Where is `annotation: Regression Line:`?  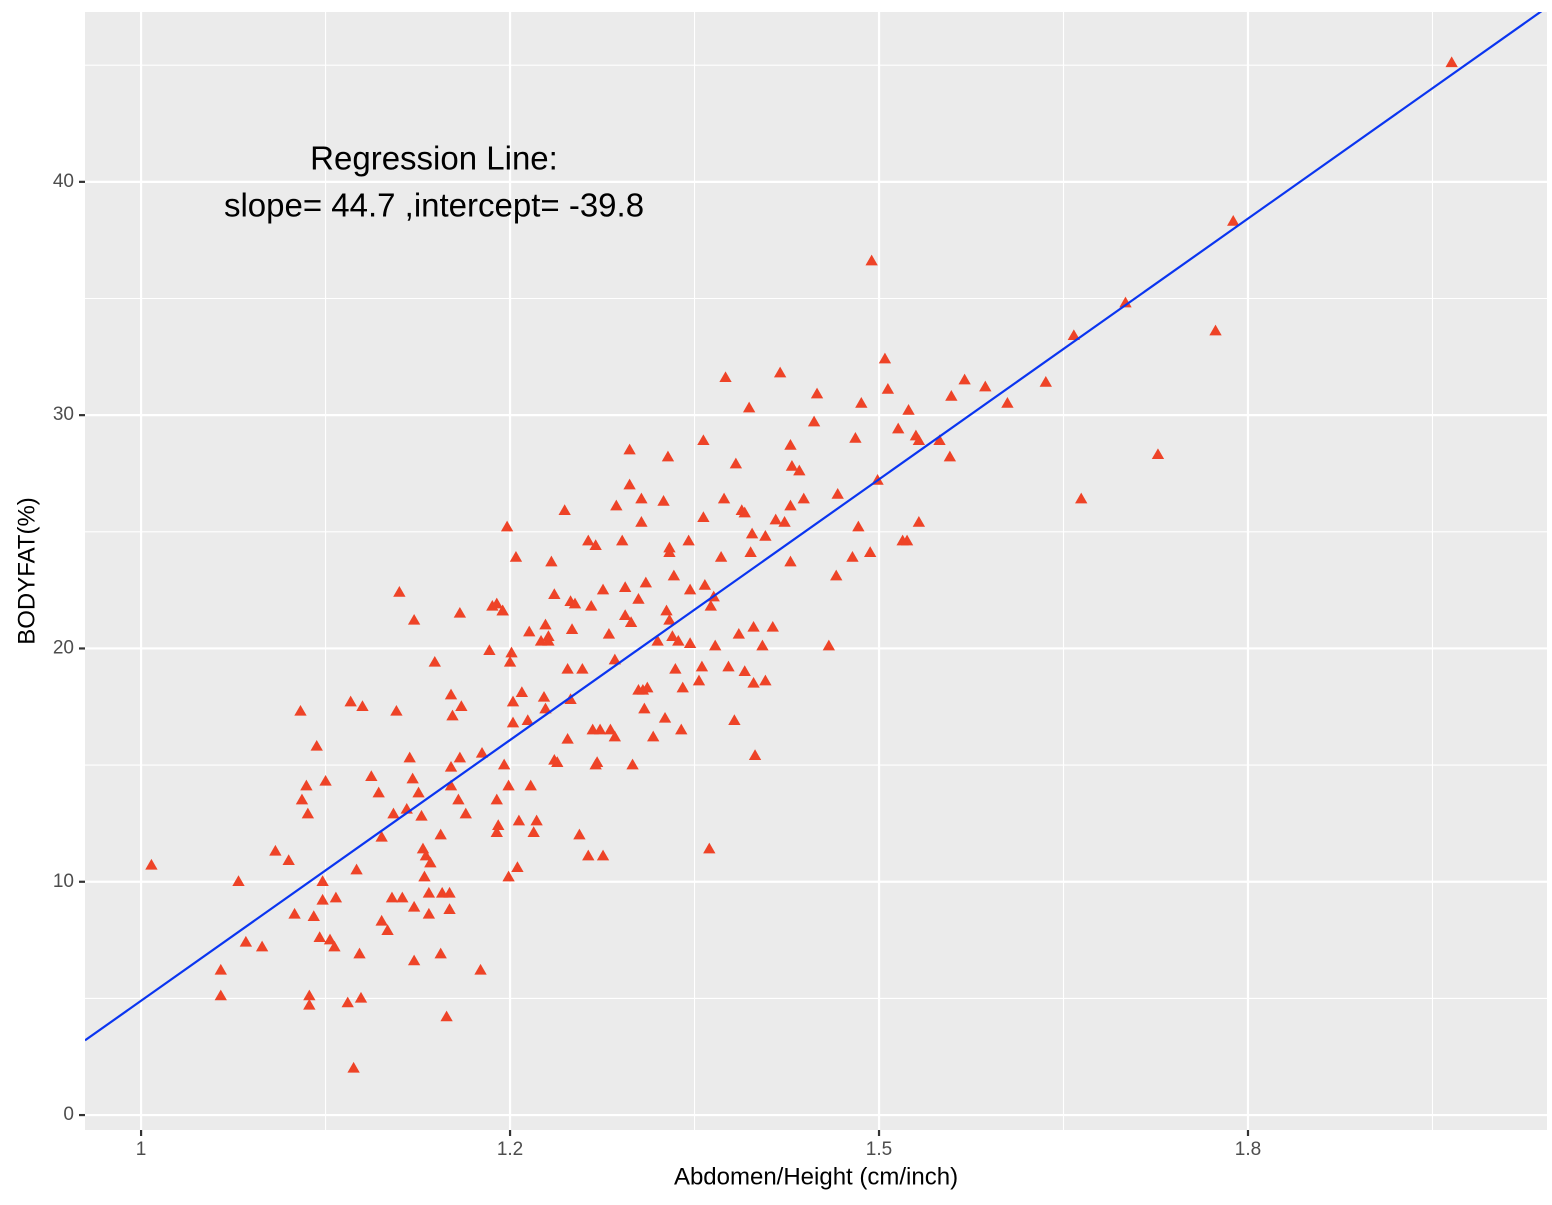
annotation: Regression Line: is located at coordinates (434, 158).